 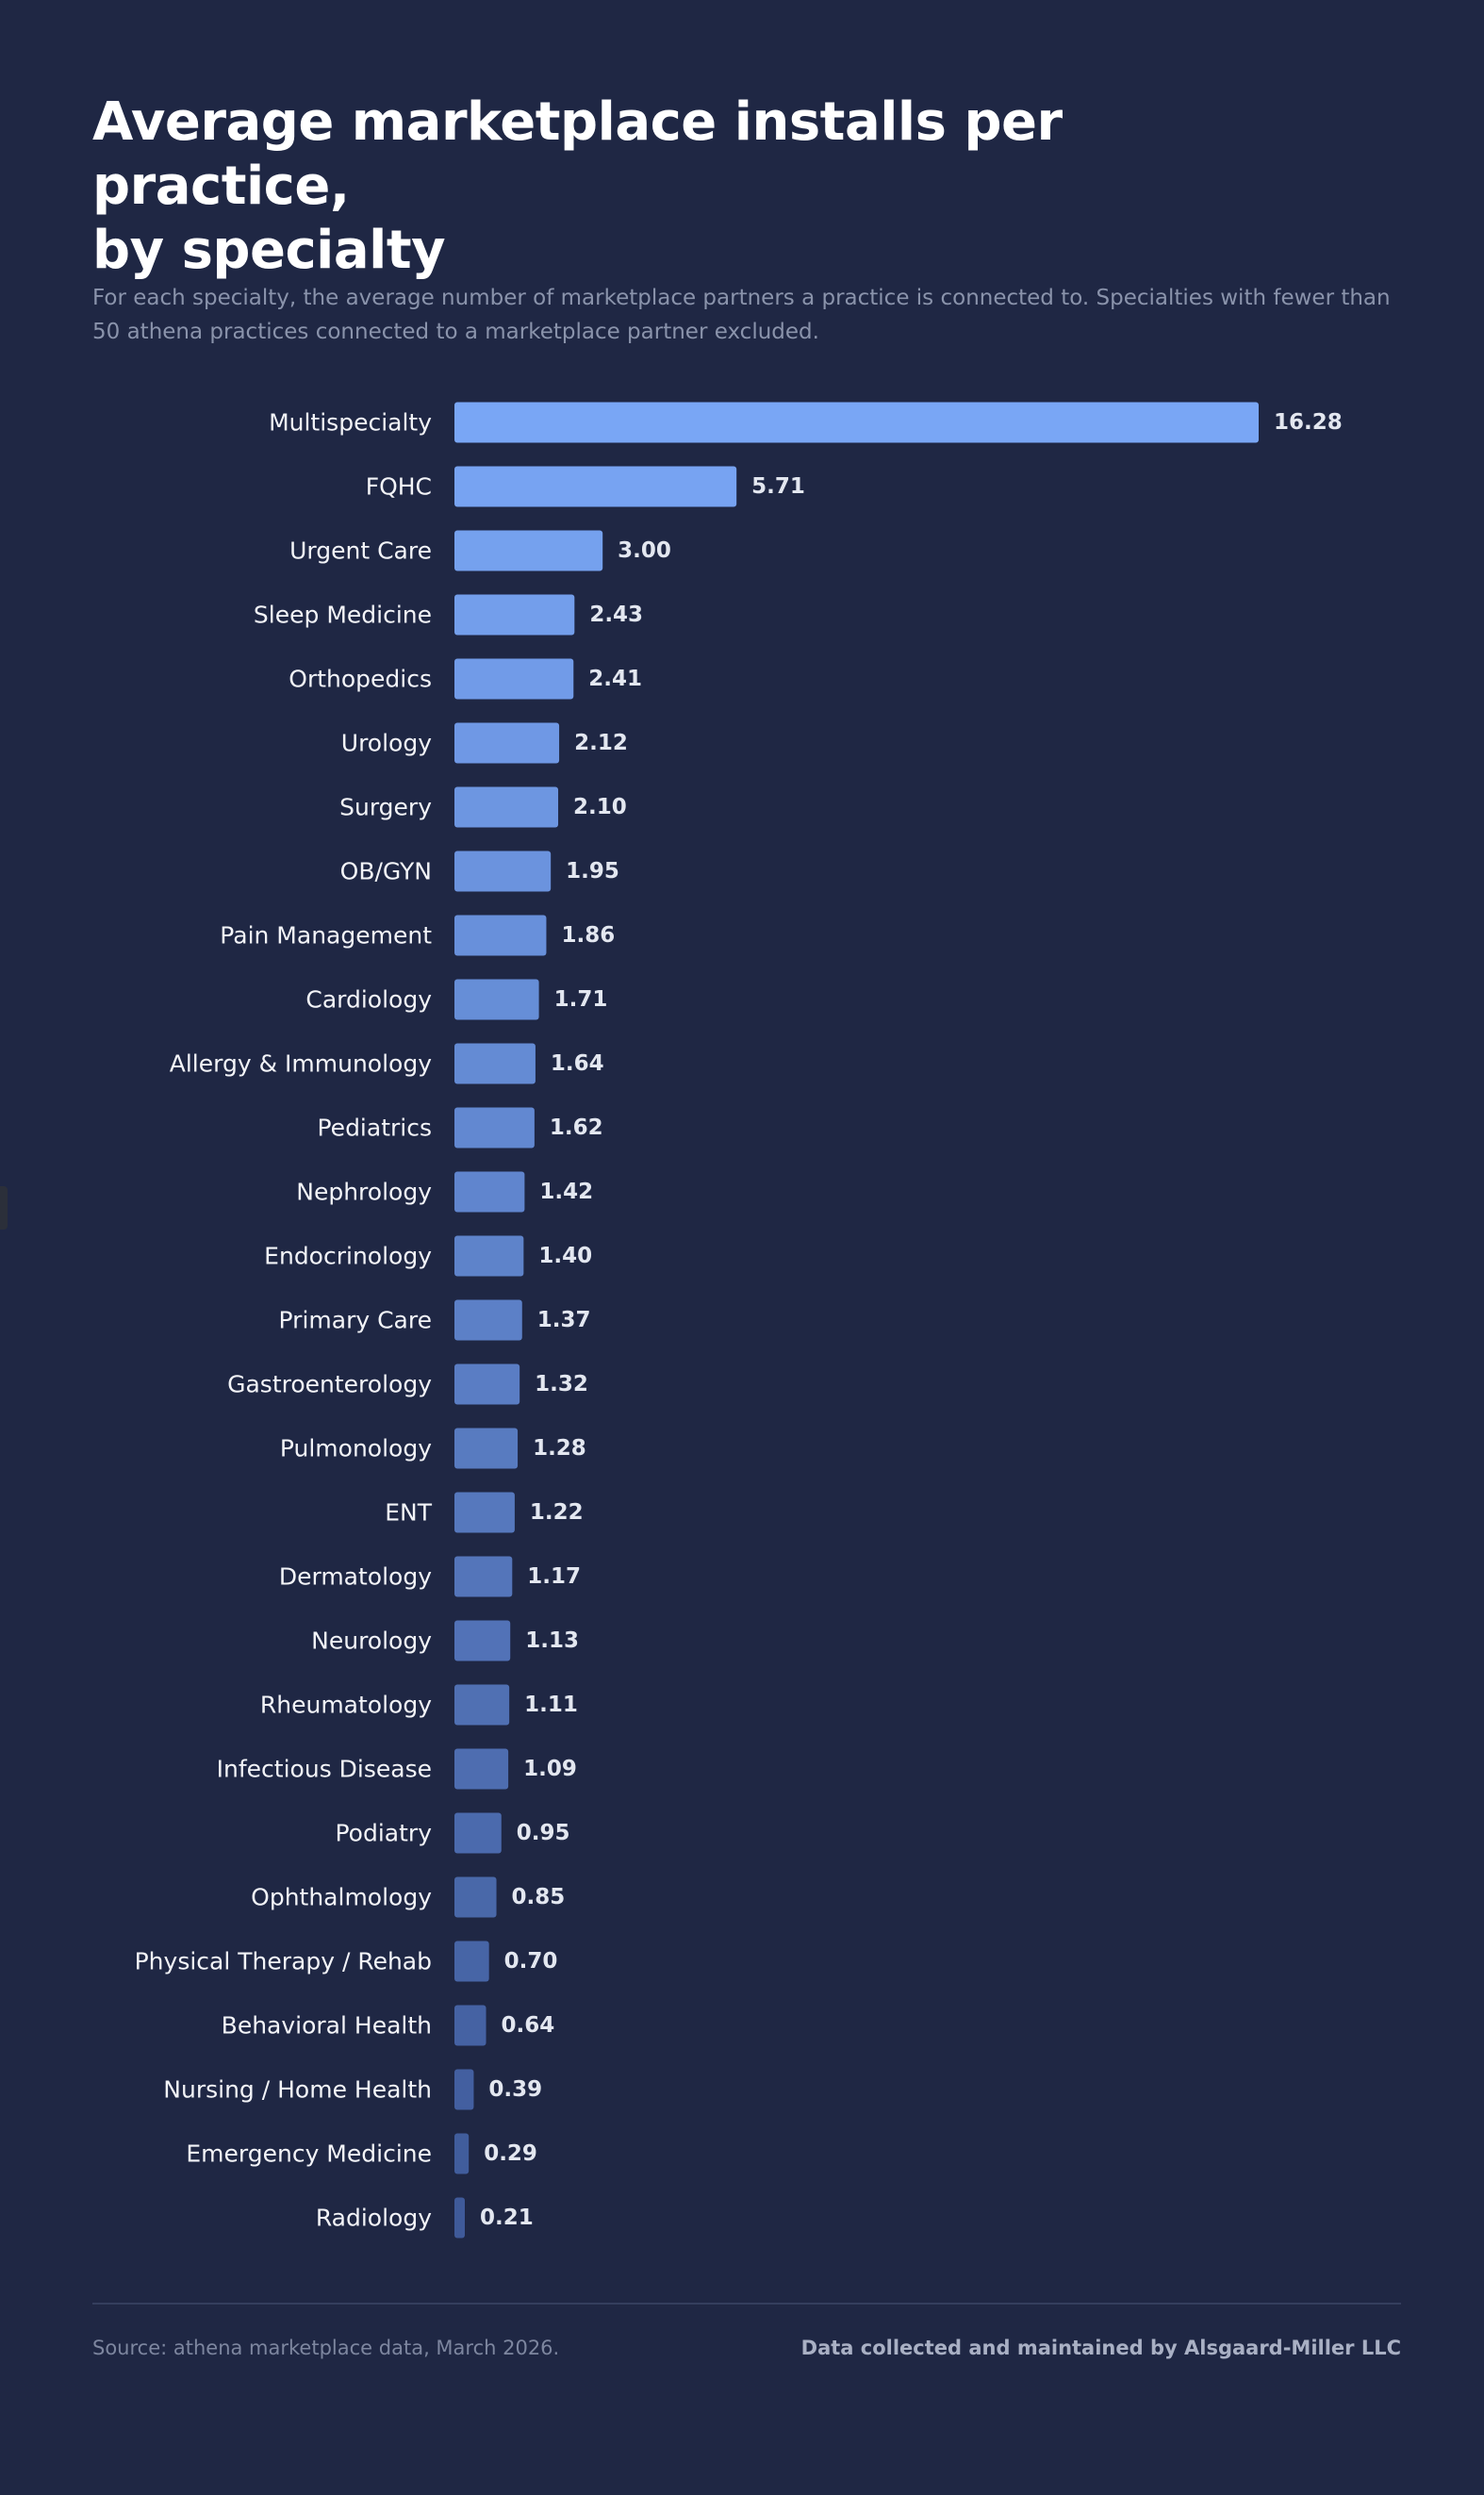 I want to click on category-label: Gastroenterology, so click(x=329, y=1384).